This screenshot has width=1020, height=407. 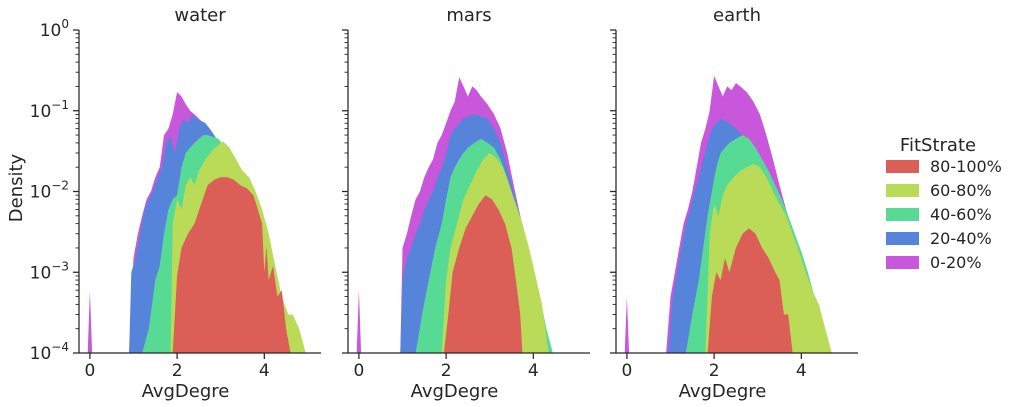 I want to click on legend-item: 80-100%, so click(x=944, y=166).